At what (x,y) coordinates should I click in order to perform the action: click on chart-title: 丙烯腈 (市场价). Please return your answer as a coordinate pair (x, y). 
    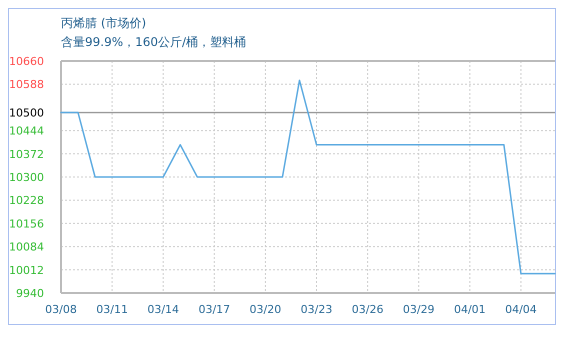
    Looking at the image, I should click on (103, 23).